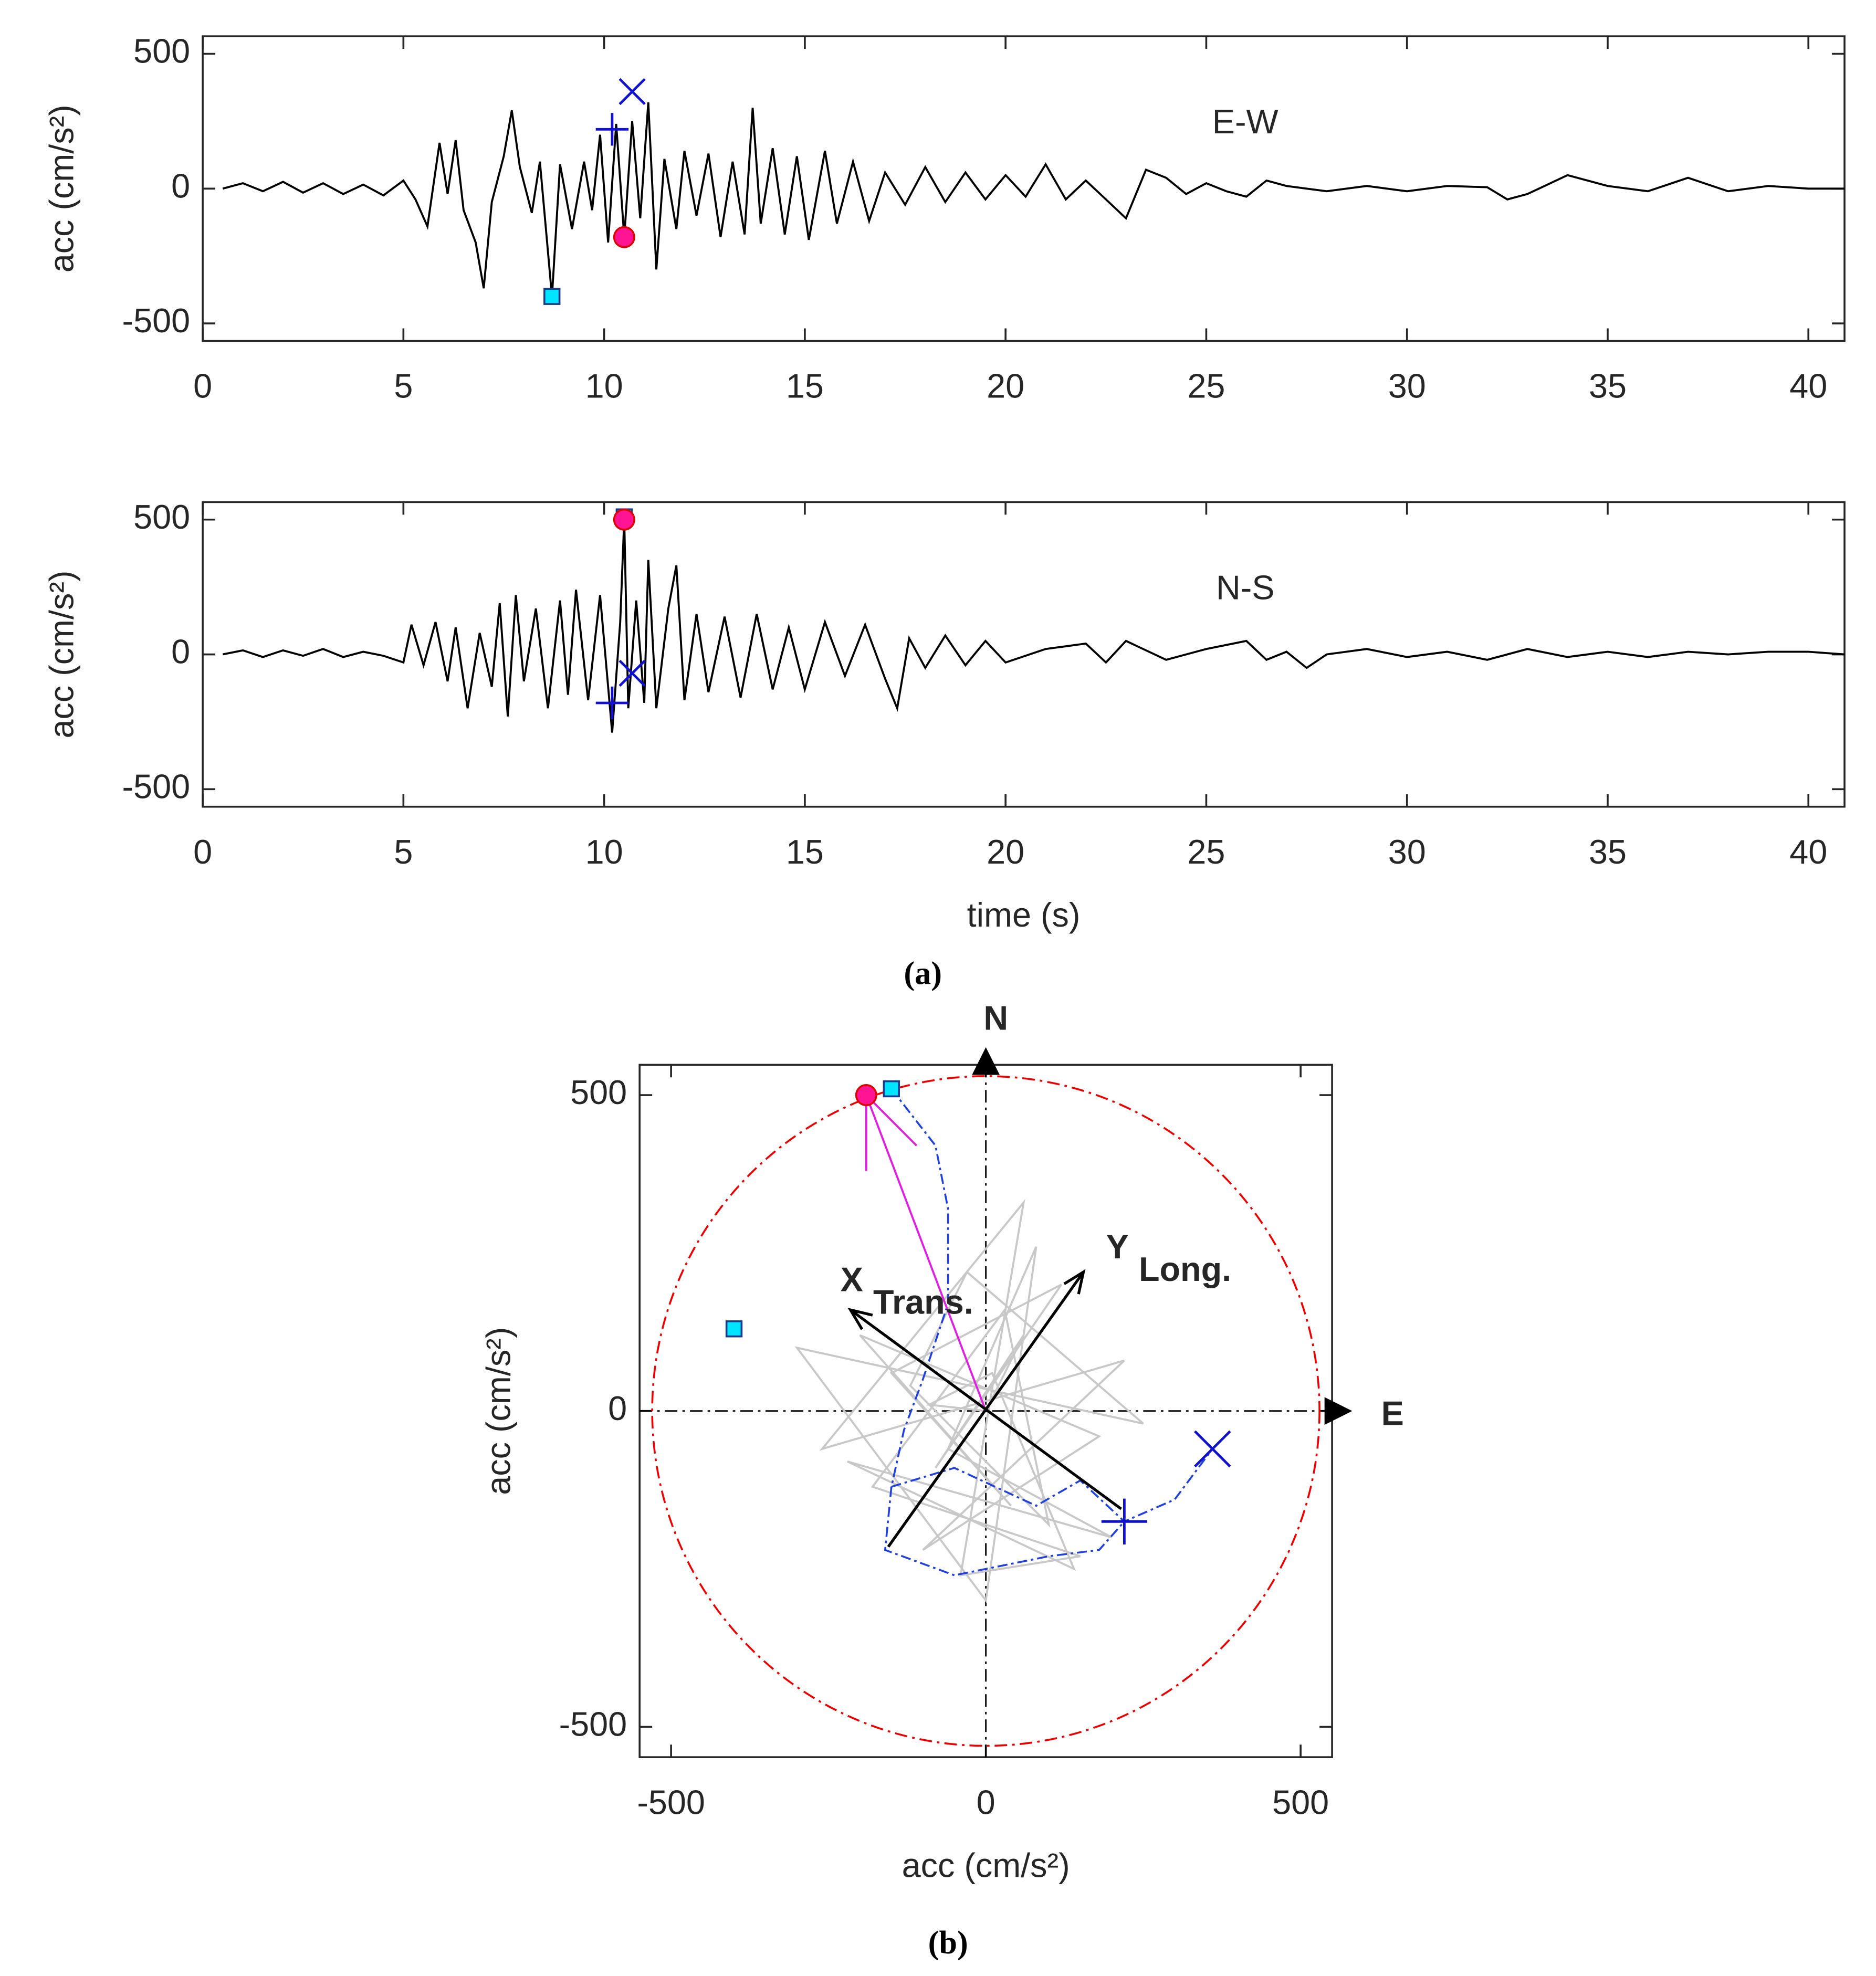 This screenshot has width=1876, height=1976. I want to click on caption: (b), so click(948, 1943).